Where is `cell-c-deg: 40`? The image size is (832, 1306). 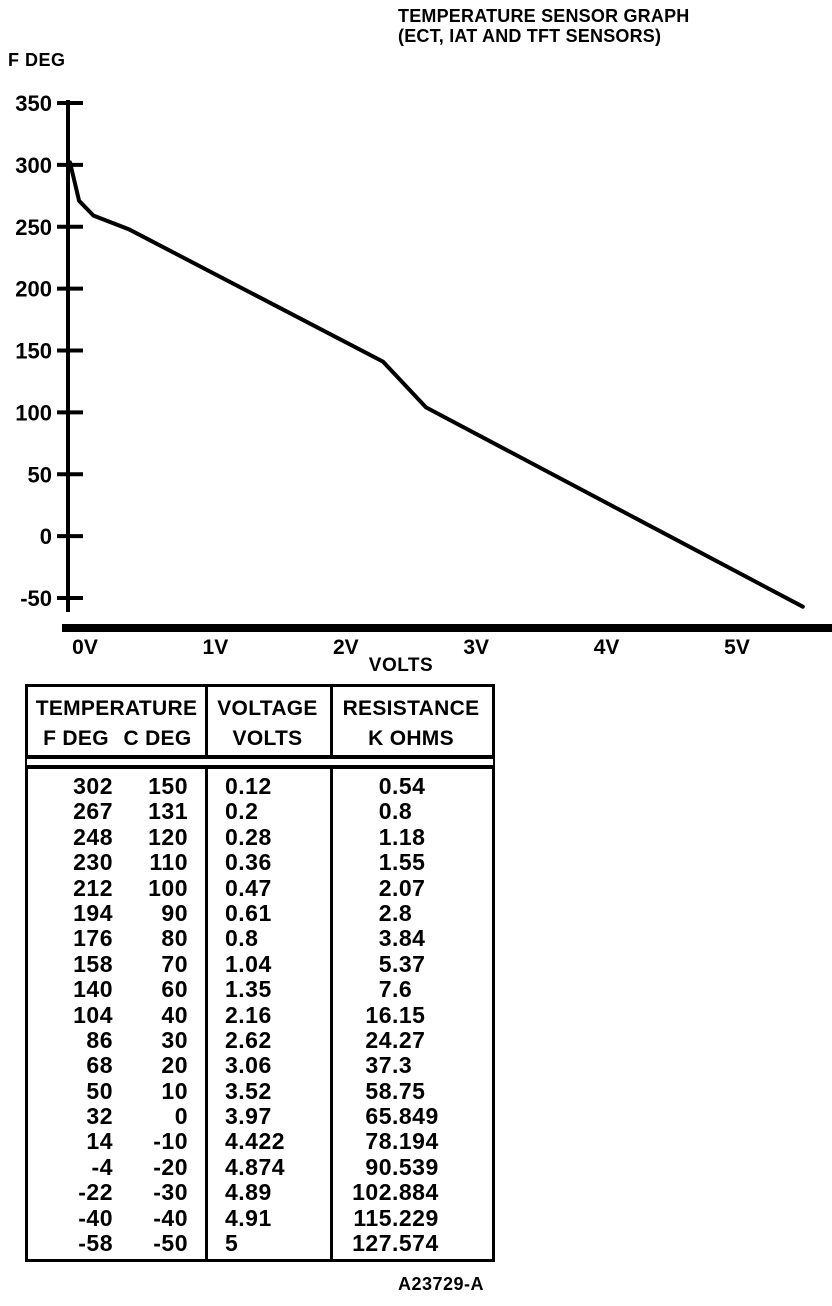 cell-c-deg: 40 is located at coordinates (174, 1014).